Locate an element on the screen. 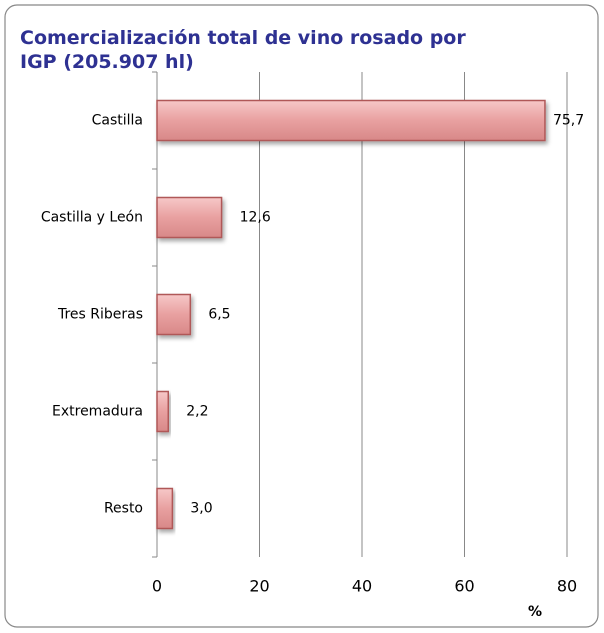  value-label: 6,5 is located at coordinates (219, 315).